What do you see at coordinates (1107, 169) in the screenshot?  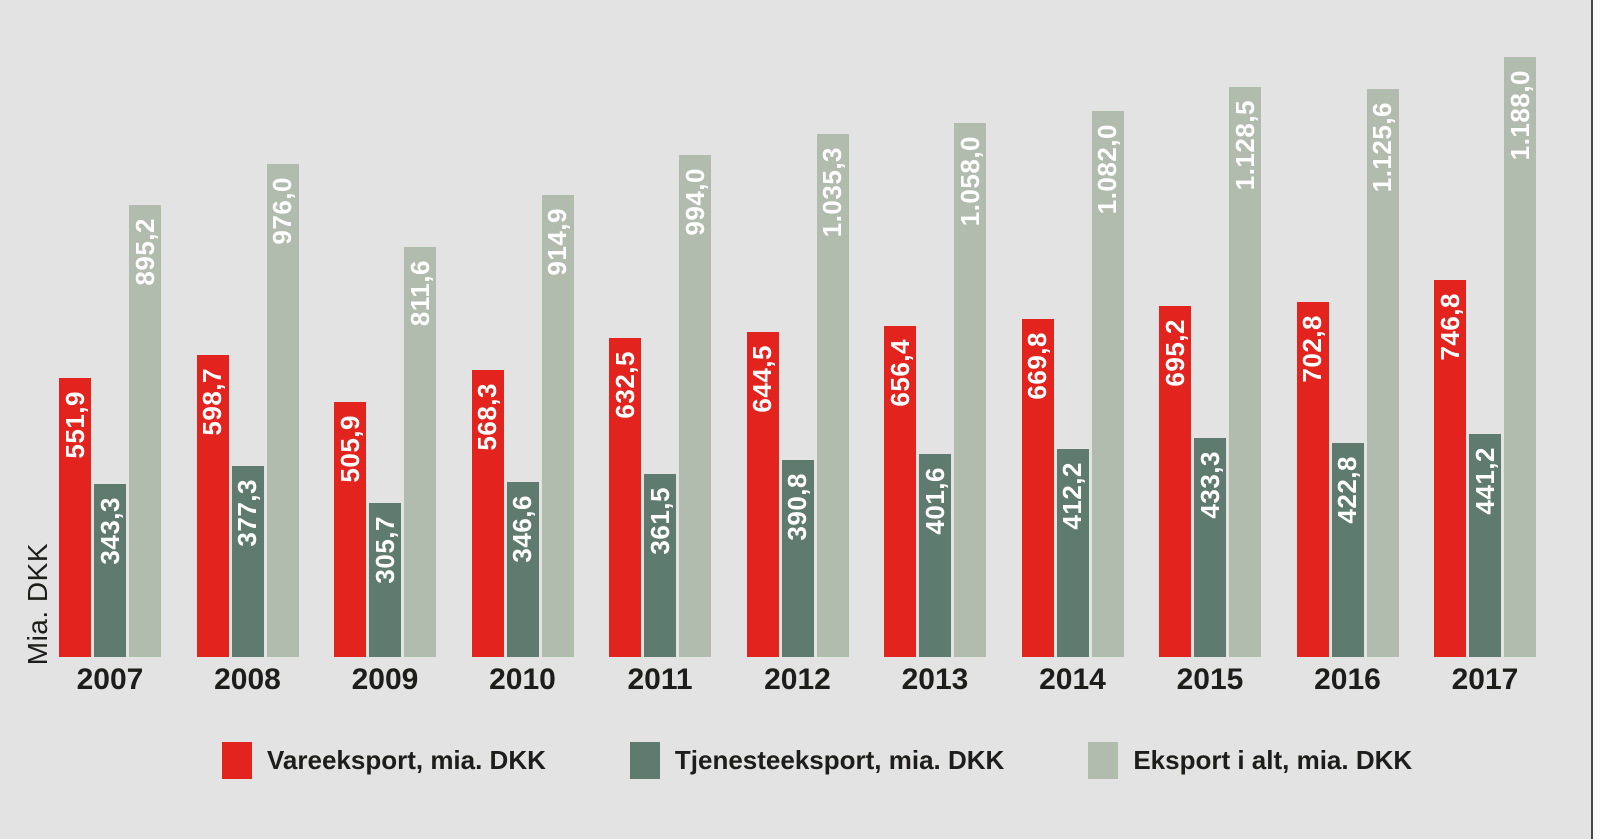 I see `bar-value-label: 1.082,0` at bounding box center [1107, 169].